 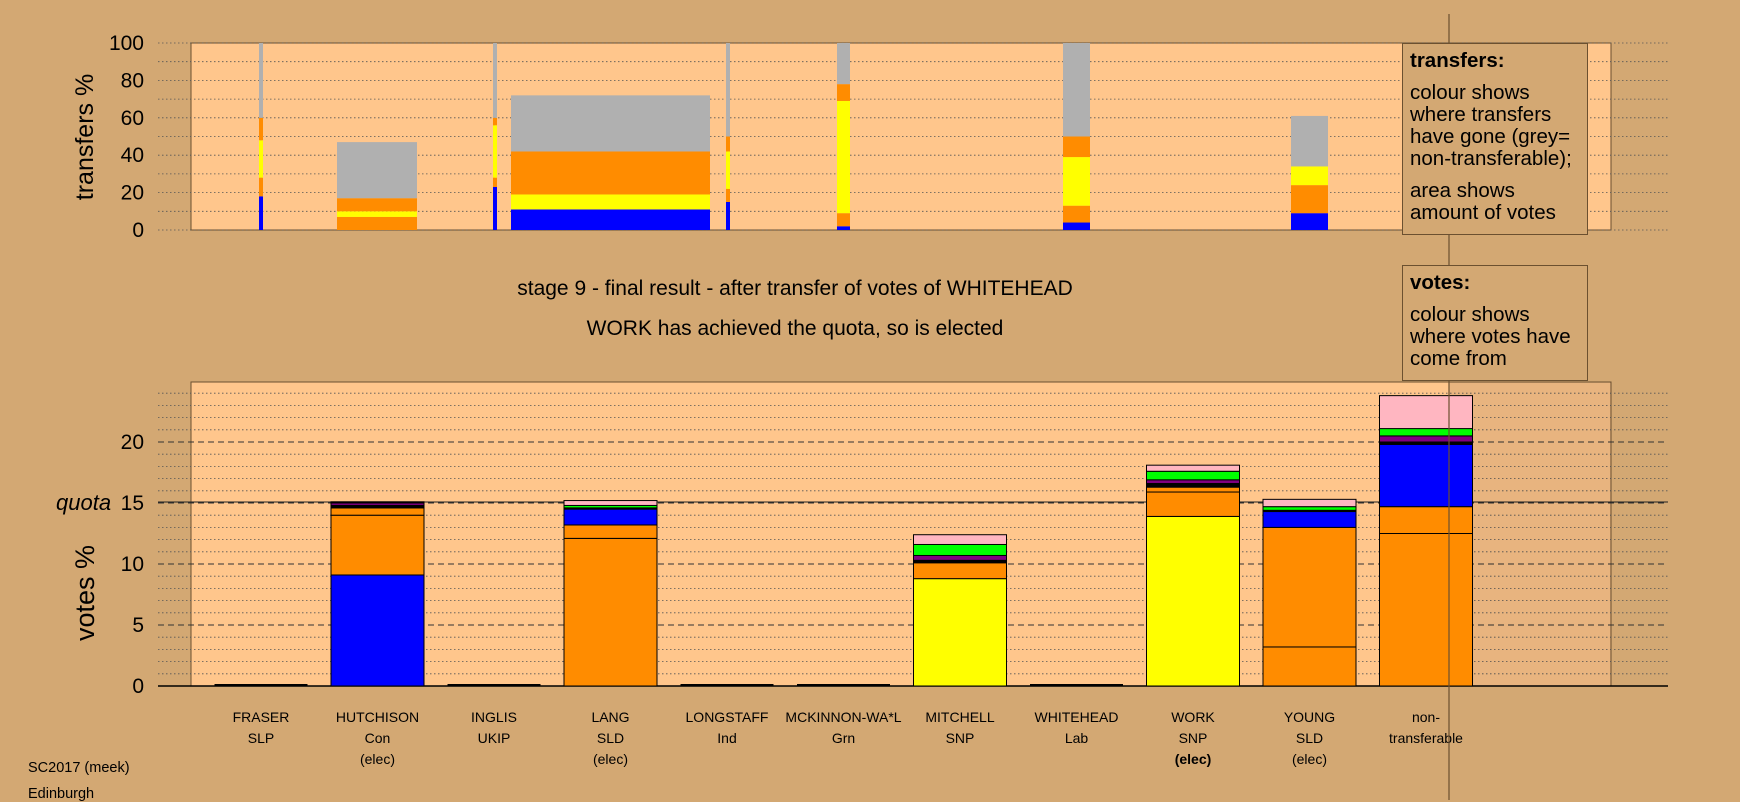 What do you see at coordinates (843, 738) in the screenshot?
I see `category-party-label: Grn` at bounding box center [843, 738].